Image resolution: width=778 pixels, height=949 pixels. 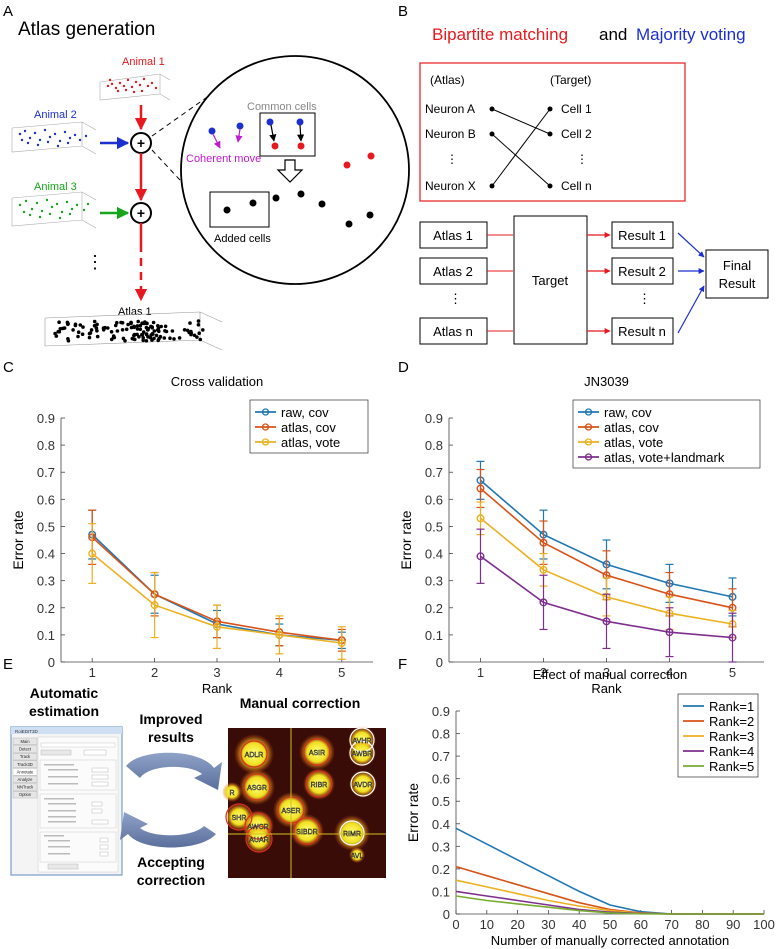 What do you see at coordinates (25, 764) in the screenshot?
I see `tab-track3d` at bounding box center [25, 764].